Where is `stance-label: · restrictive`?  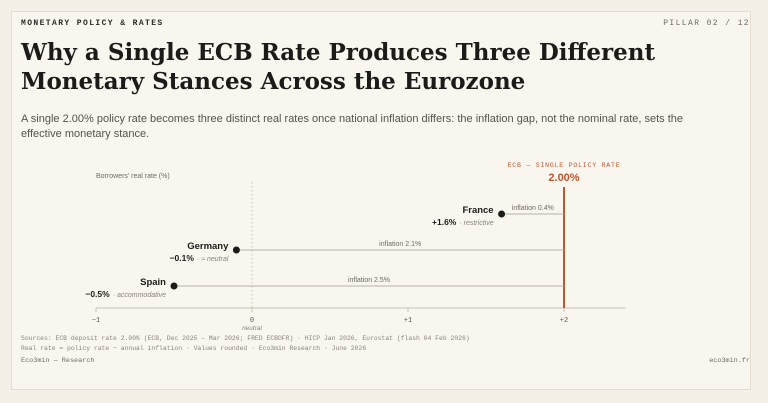 stance-label: · restrictive is located at coordinates (476, 223).